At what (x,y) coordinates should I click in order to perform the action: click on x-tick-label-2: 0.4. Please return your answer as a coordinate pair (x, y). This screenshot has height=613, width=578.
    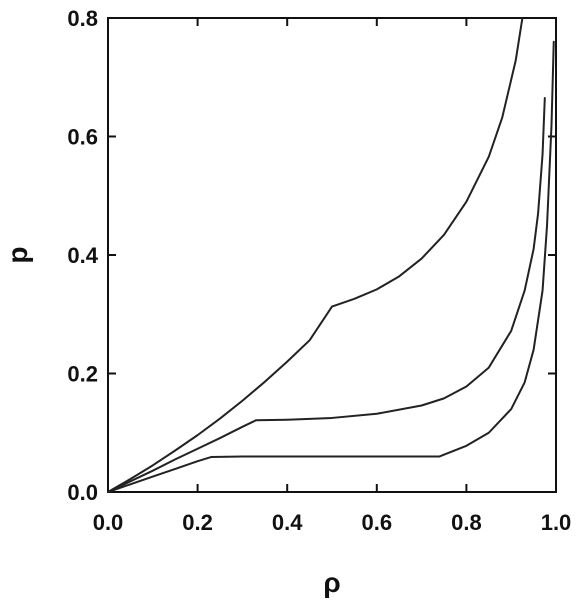
    Looking at the image, I should click on (287, 522).